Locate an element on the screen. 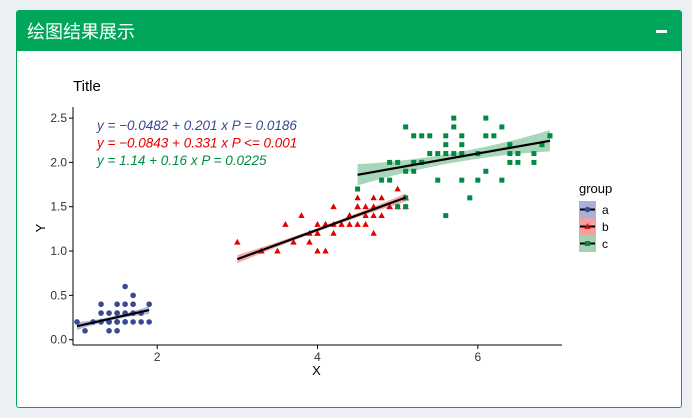 The height and width of the screenshot is (418, 692). legend-label-c: c is located at coordinates (605, 244).